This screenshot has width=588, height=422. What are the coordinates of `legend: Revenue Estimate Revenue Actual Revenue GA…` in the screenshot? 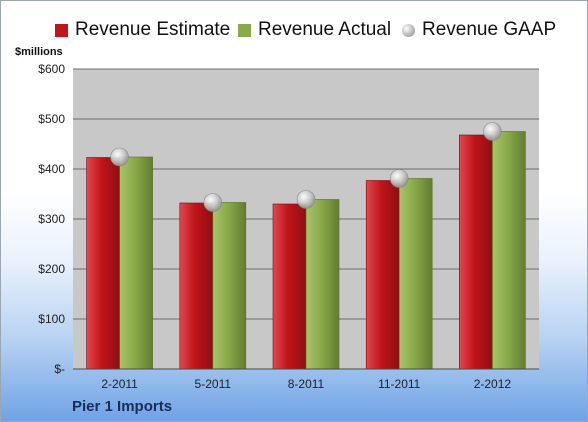 It's located at (294, 30).